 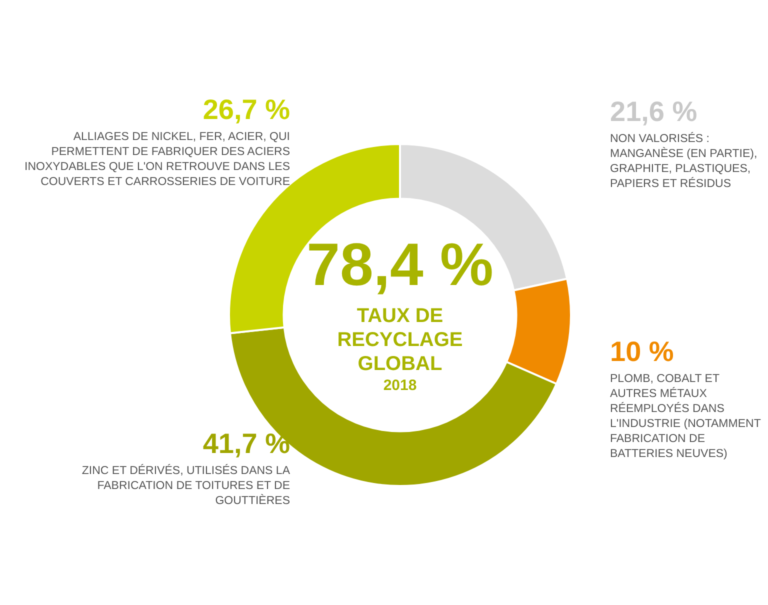 I want to click on text: 78,4 %, so click(x=400, y=265).